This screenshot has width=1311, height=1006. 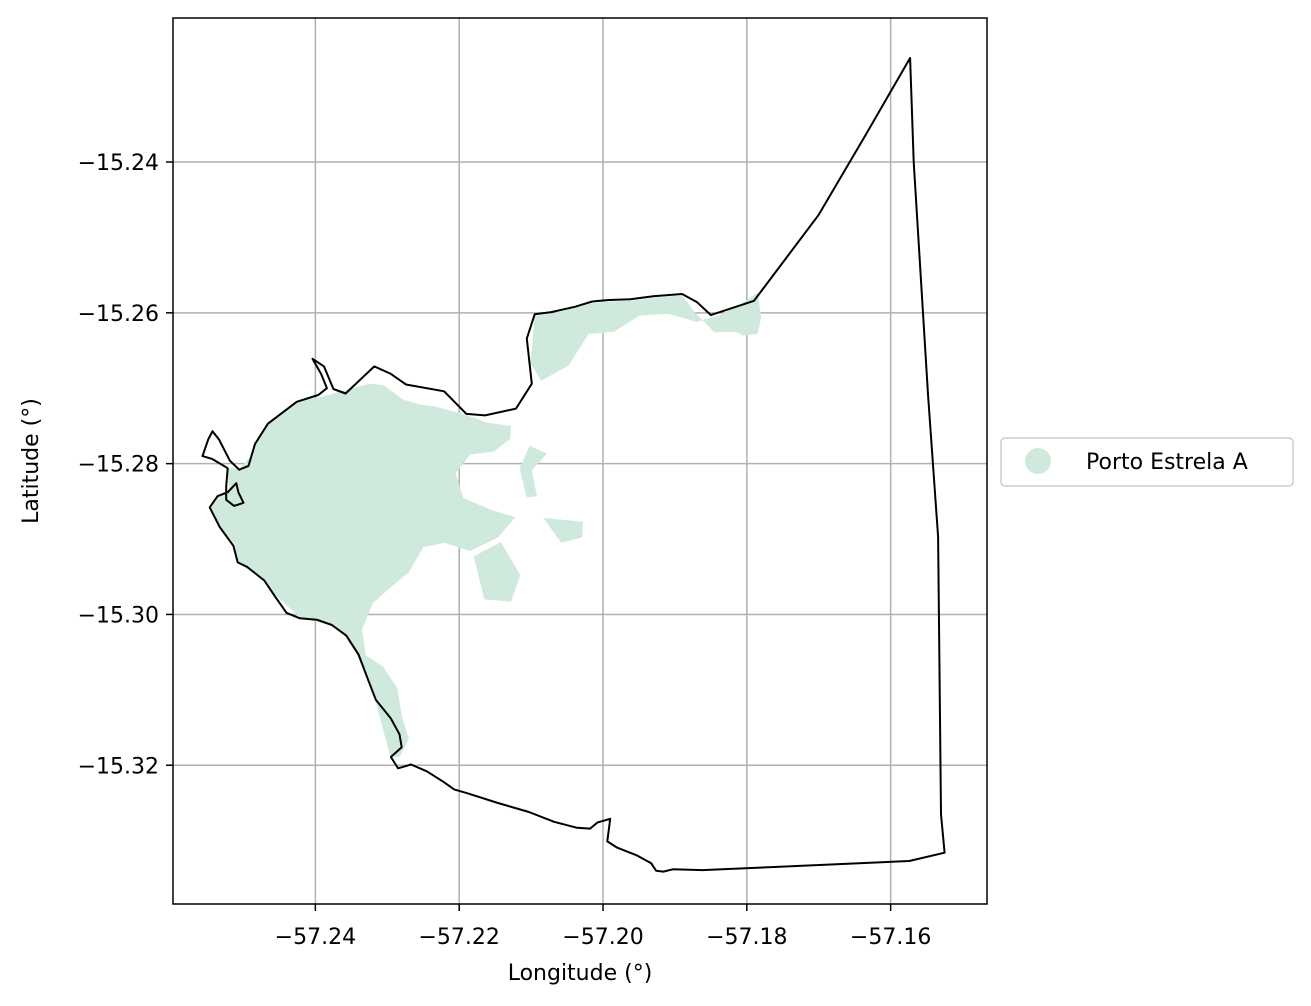 I want to click on legend-box, so click(x=1147, y=462).